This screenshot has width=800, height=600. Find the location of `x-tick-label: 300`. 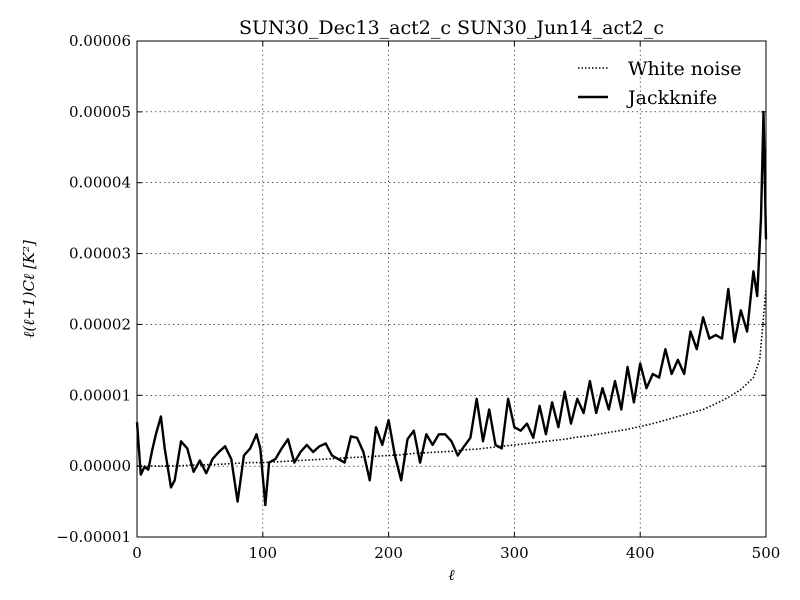

x-tick-label: 300 is located at coordinates (514, 553).